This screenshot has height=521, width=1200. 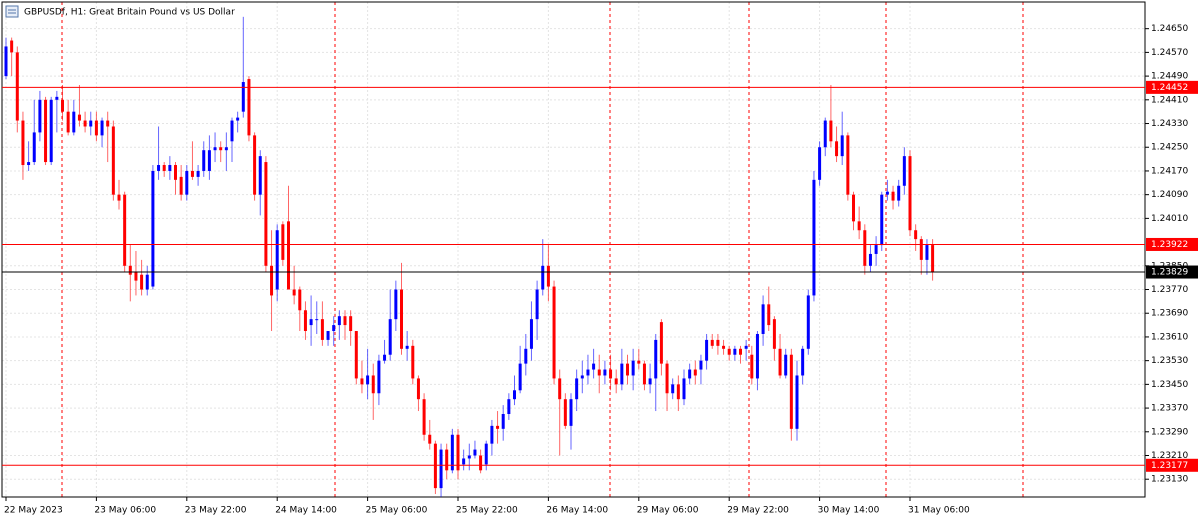 I want to click on y-tick-label: 1.24250, so click(x=1169, y=148).